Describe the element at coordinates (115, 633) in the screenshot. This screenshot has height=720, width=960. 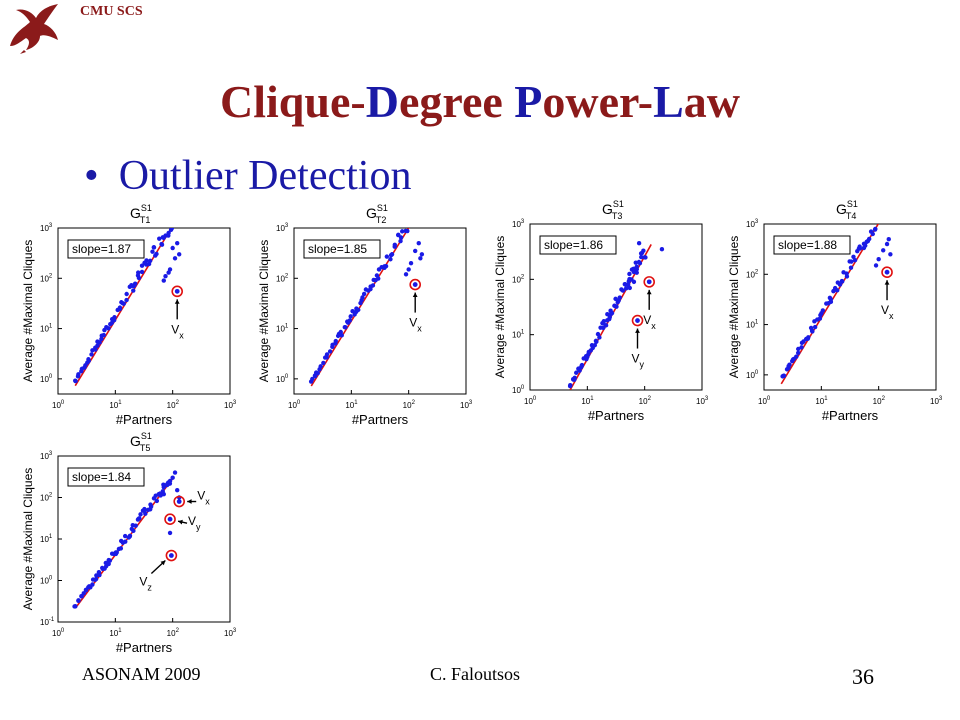
I see `x-tick-label: 10¹` at that location.